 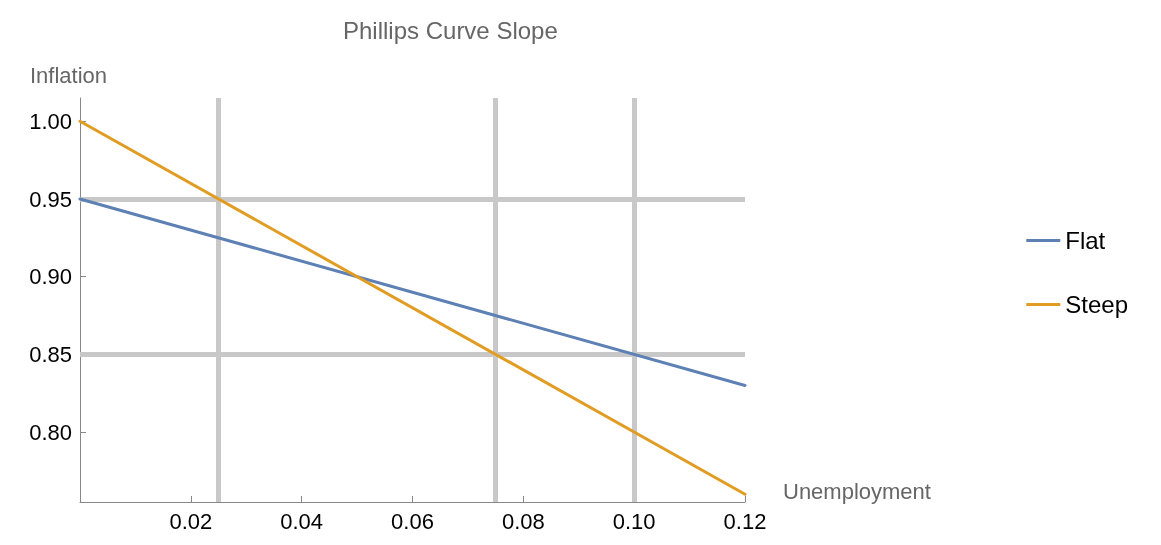 I want to click on legend-label: Steep, so click(x=1096, y=304).